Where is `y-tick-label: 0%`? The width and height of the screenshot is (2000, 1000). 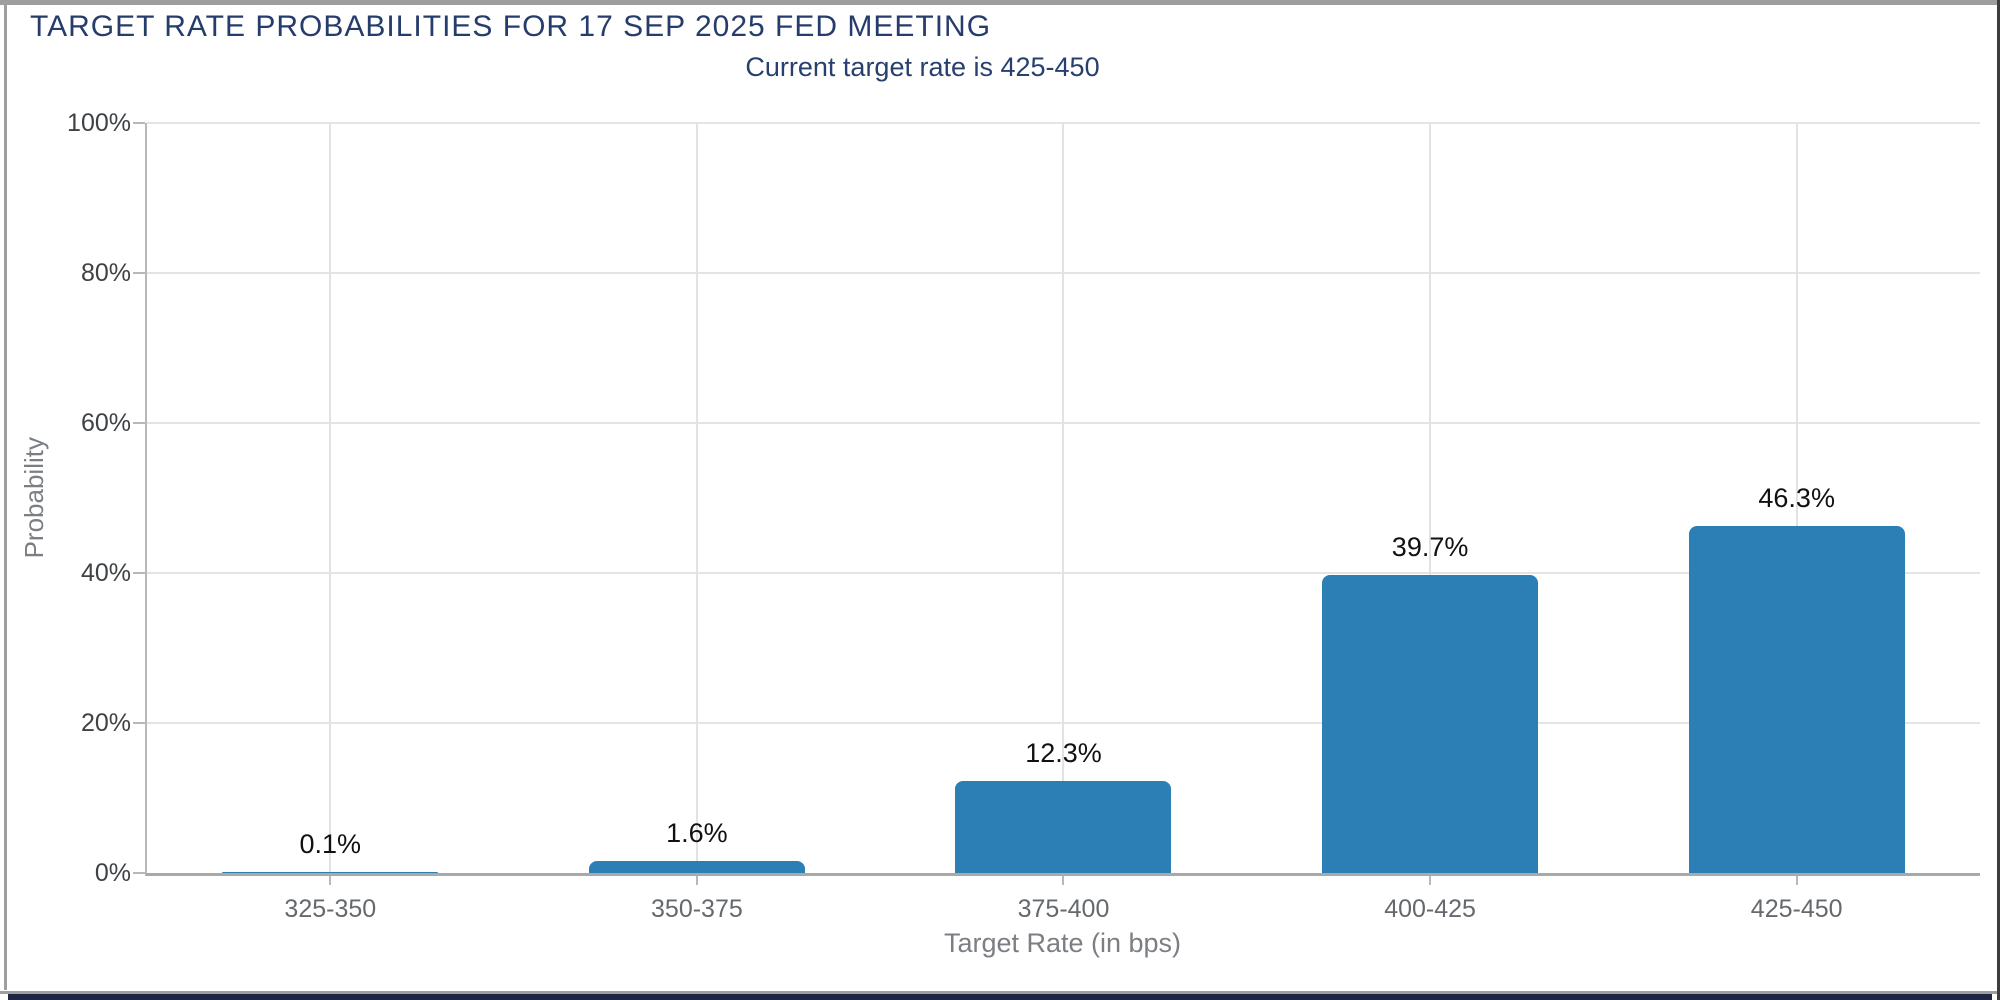
y-tick-label: 0% is located at coordinates (112, 873).